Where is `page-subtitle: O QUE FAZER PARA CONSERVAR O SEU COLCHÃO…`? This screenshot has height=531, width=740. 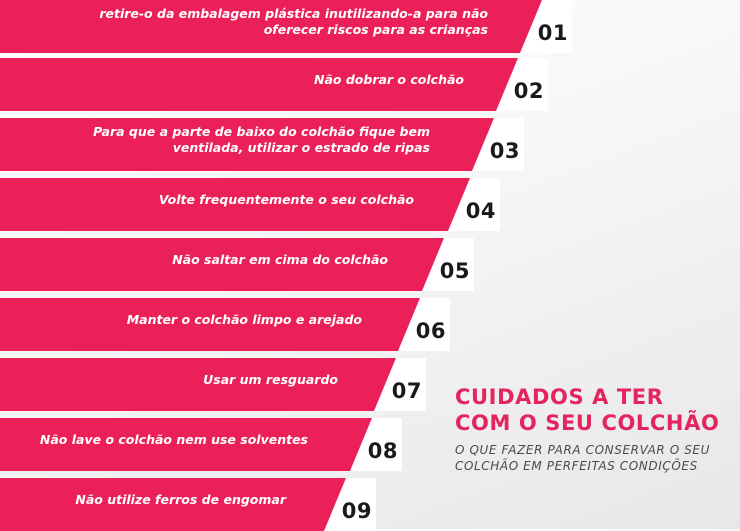
page-subtitle: O QUE FAZER PARA CONSERVAR O SEU COLCHÃO… is located at coordinates (582, 458).